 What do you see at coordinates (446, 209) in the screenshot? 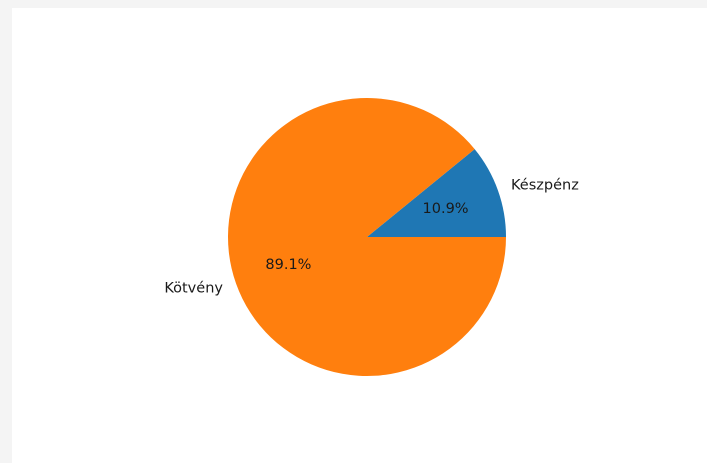
I see `pie-percent-label: 10.9%` at bounding box center [446, 209].